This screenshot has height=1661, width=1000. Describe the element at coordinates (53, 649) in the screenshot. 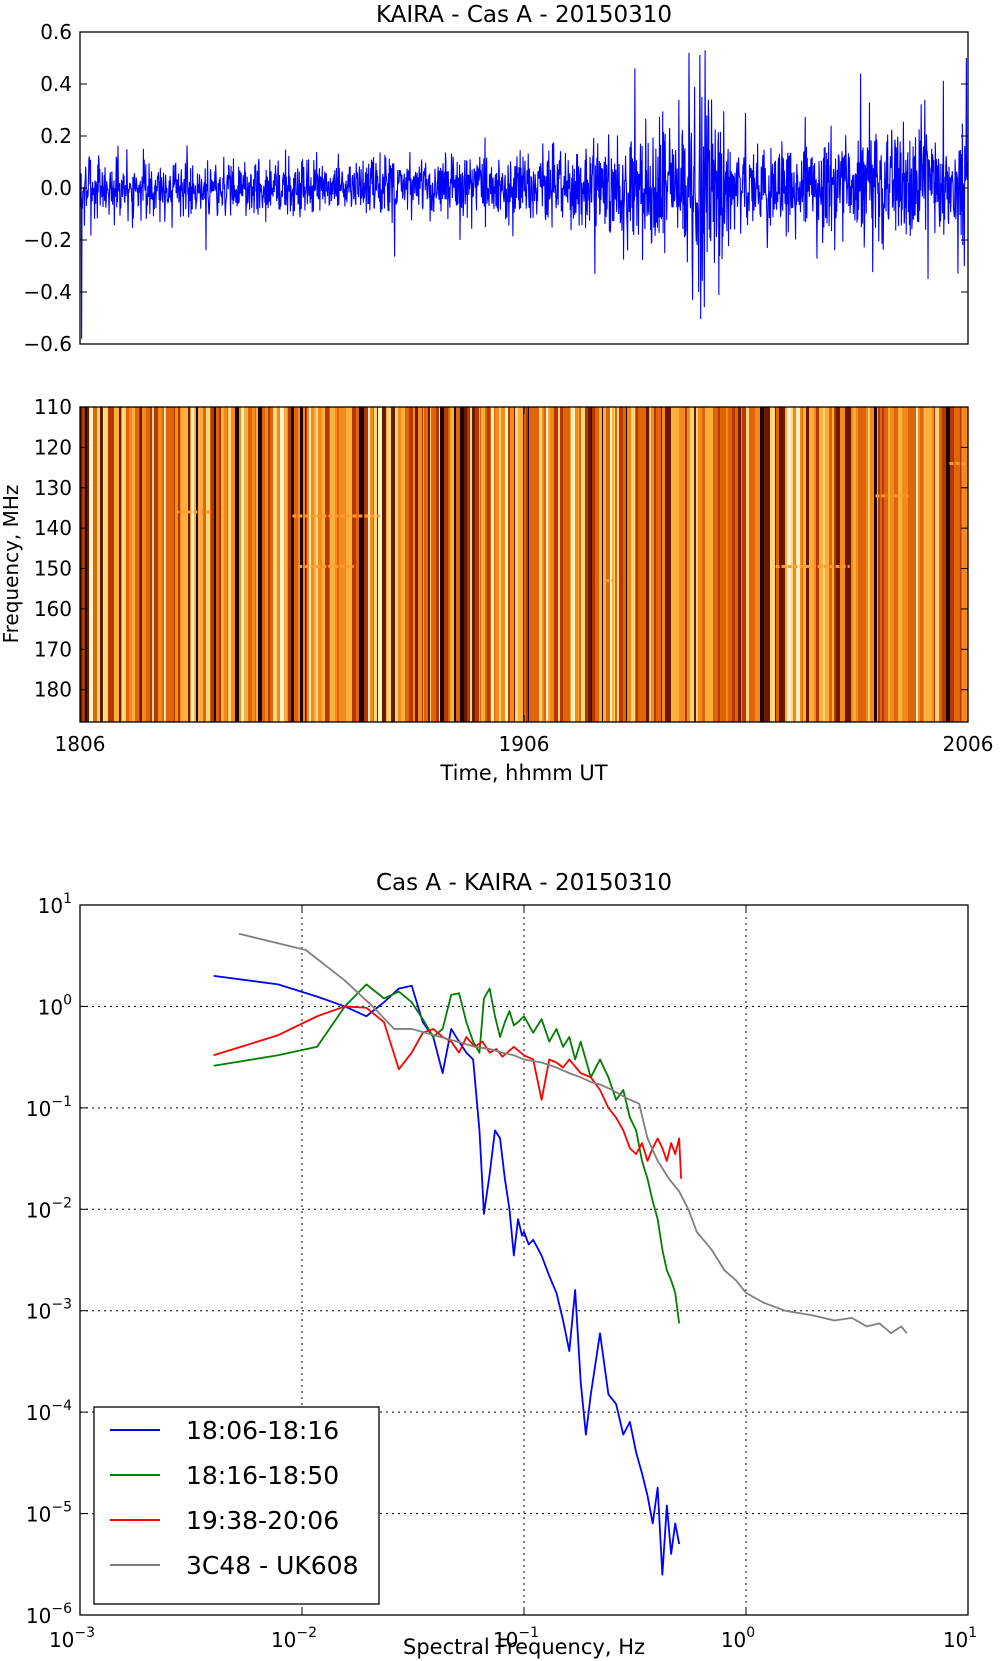

I see `spec-ytick-label: 170` at that location.